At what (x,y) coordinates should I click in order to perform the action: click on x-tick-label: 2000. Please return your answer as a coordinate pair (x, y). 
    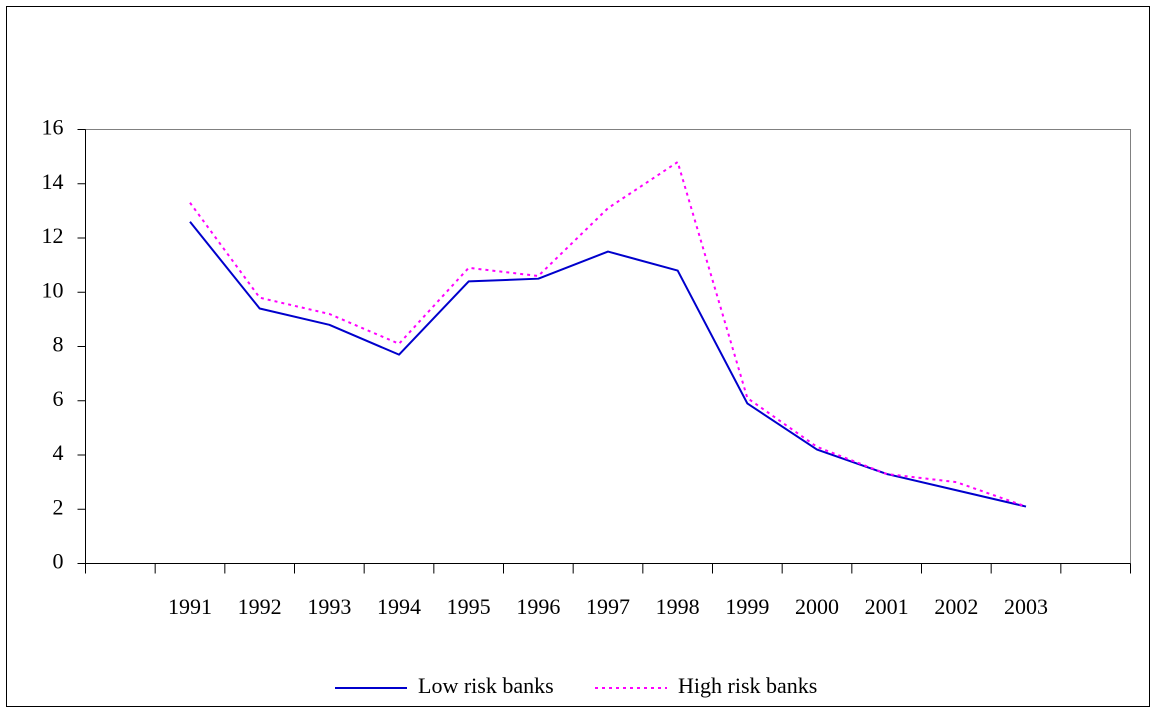
    Looking at the image, I should click on (817, 606).